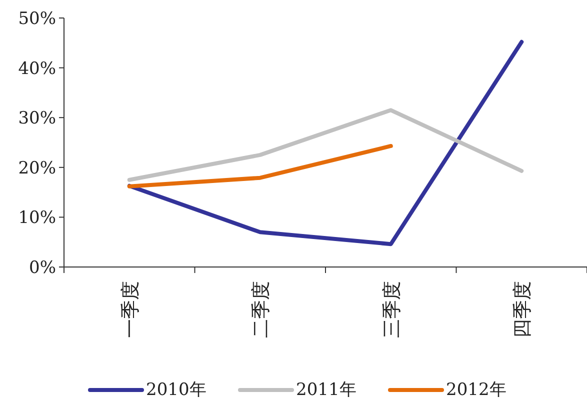  Describe the element at coordinates (42, 268) in the screenshot. I see `y-tick-label: 0%` at that location.